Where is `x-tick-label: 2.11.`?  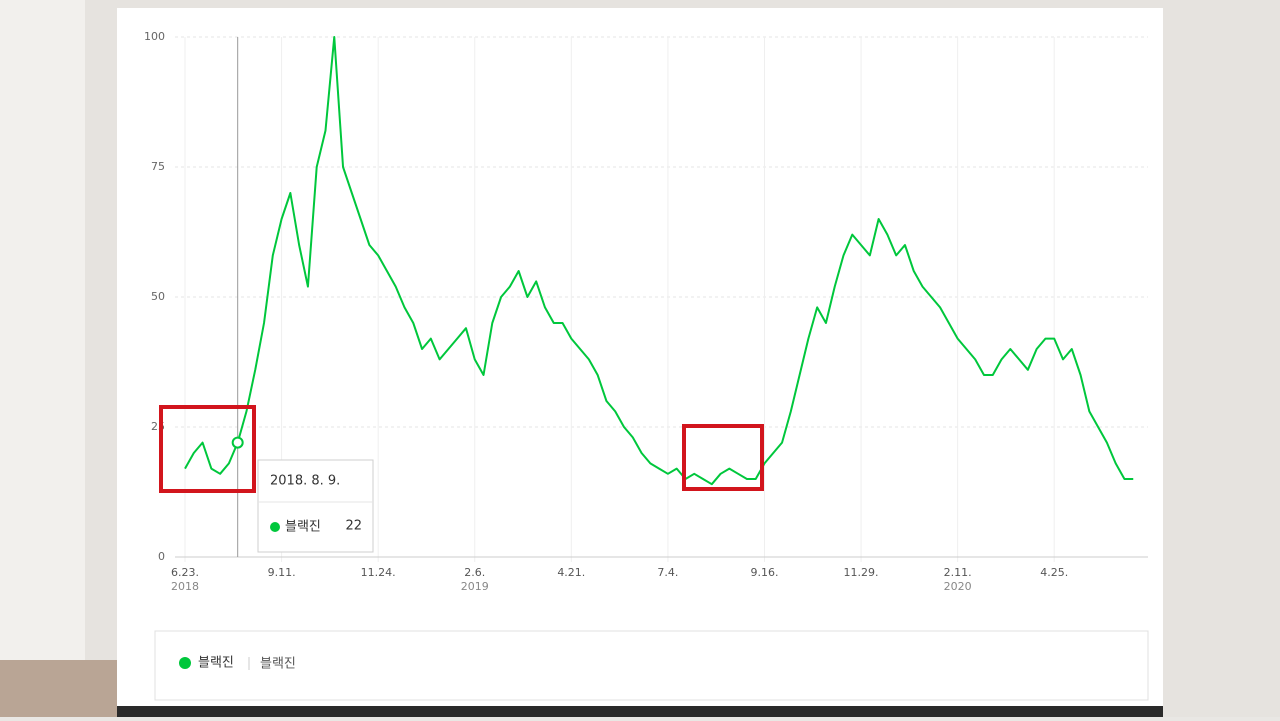 x-tick-label: 2.11. is located at coordinates (958, 572).